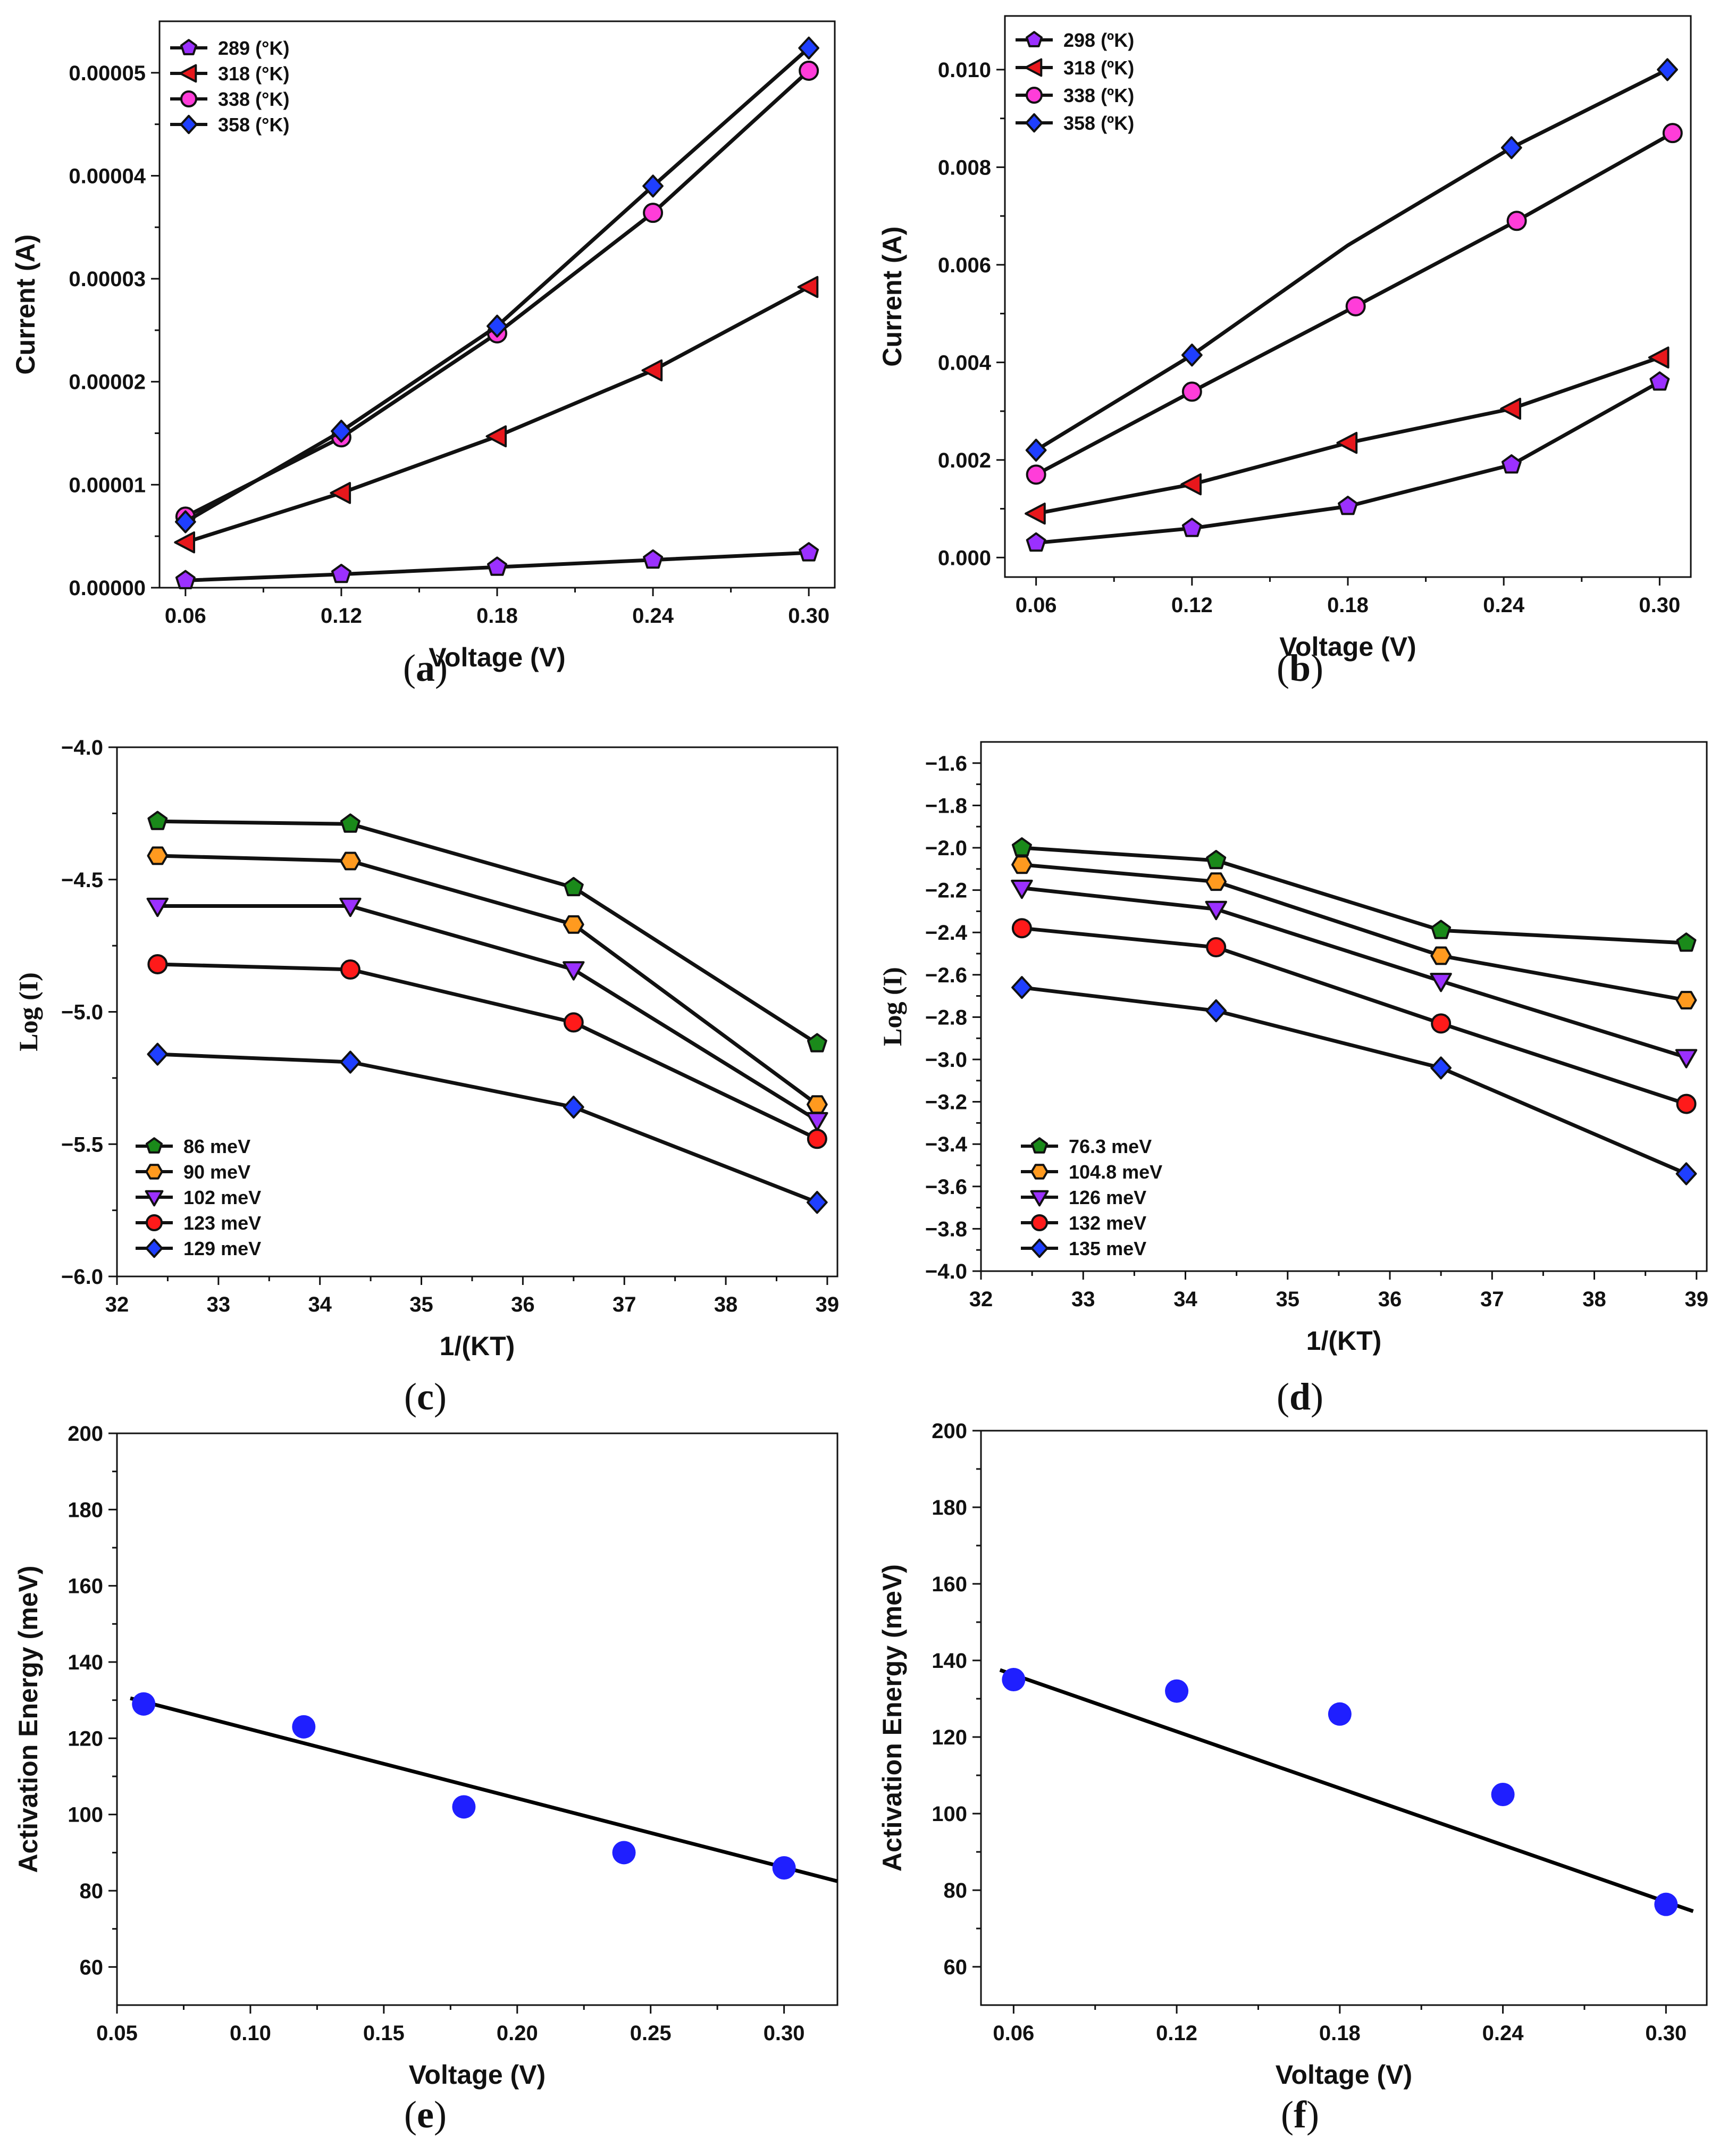 This screenshot has height=2154, width=1736. What do you see at coordinates (956, 1699) in the screenshot?
I see `y-axis-ticks: 60 80 100 120 140 160 180 200` at bounding box center [956, 1699].